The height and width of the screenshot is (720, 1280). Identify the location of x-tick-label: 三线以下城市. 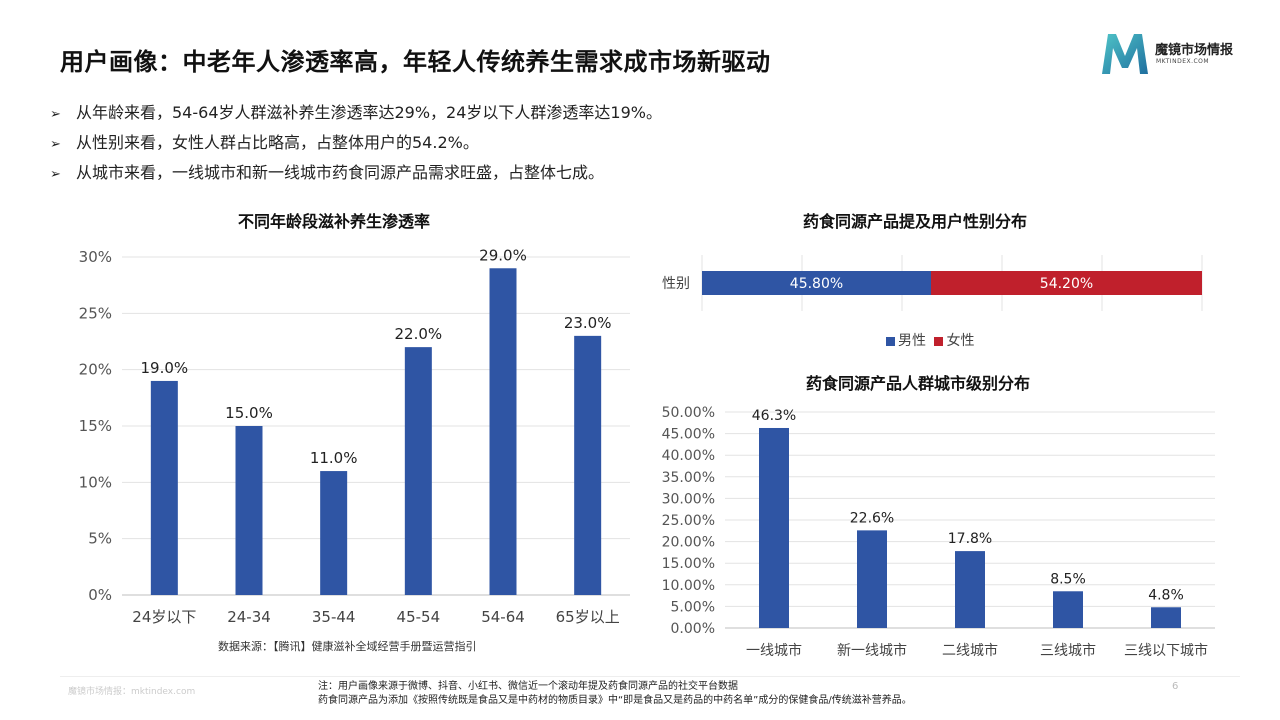
(1166, 650).